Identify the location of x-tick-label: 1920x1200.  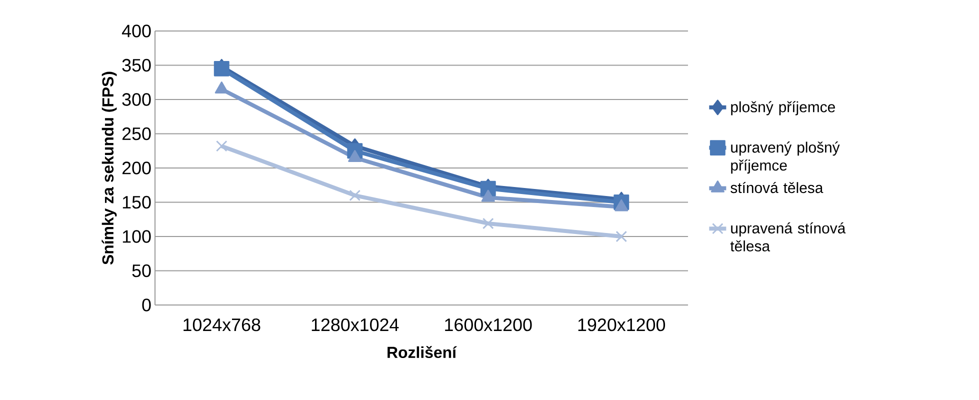
(622, 325).